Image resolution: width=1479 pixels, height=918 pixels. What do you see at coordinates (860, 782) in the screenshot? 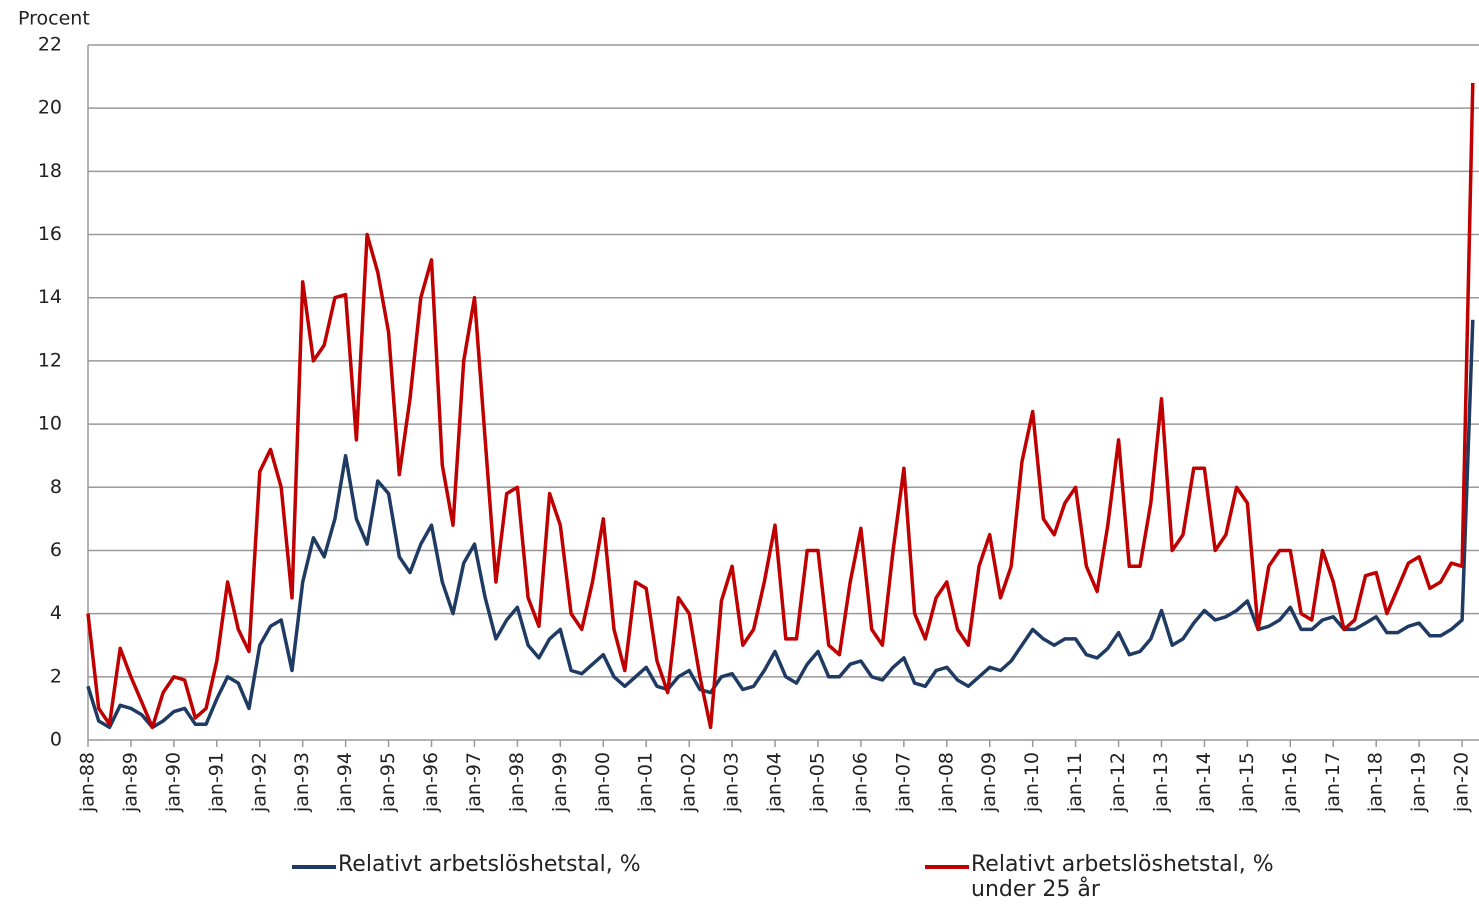
I see `x-tick-label: jan-06` at bounding box center [860, 782].